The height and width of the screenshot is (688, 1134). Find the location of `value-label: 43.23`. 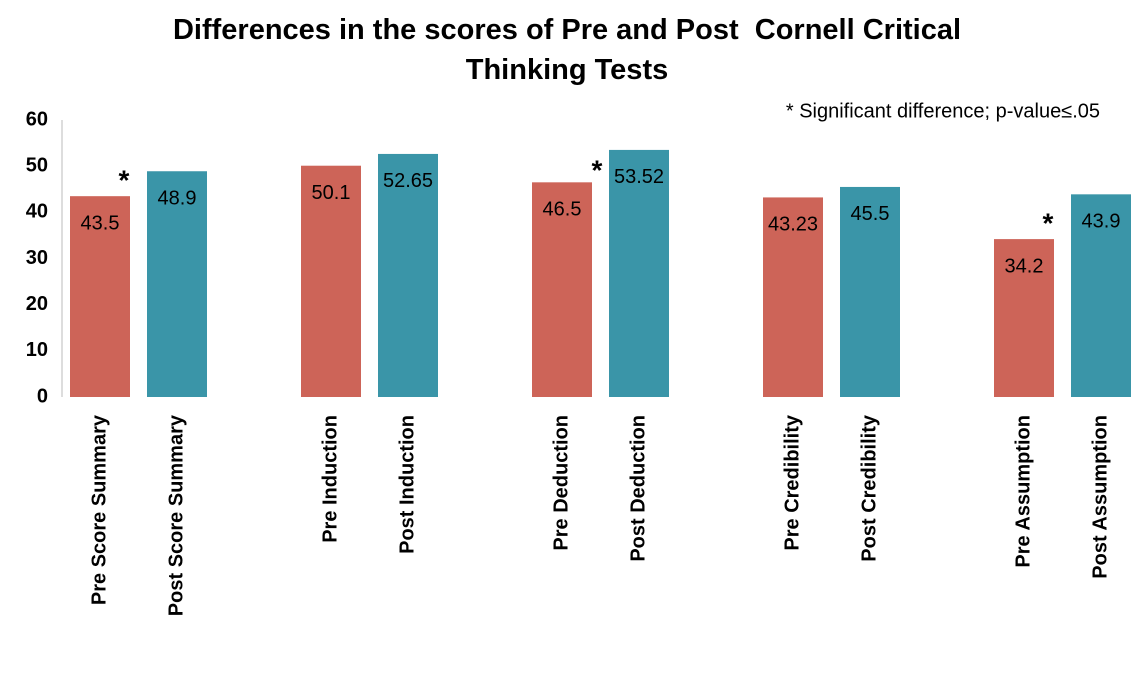

value-label: 43.23 is located at coordinates (793, 225).